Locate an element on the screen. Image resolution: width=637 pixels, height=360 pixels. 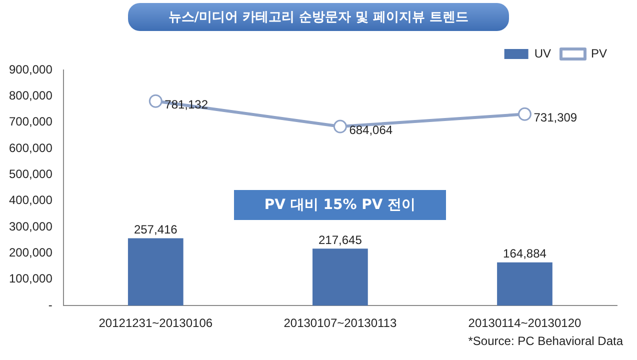
y-tick-label: 700,000 is located at coordinates (30, 121).